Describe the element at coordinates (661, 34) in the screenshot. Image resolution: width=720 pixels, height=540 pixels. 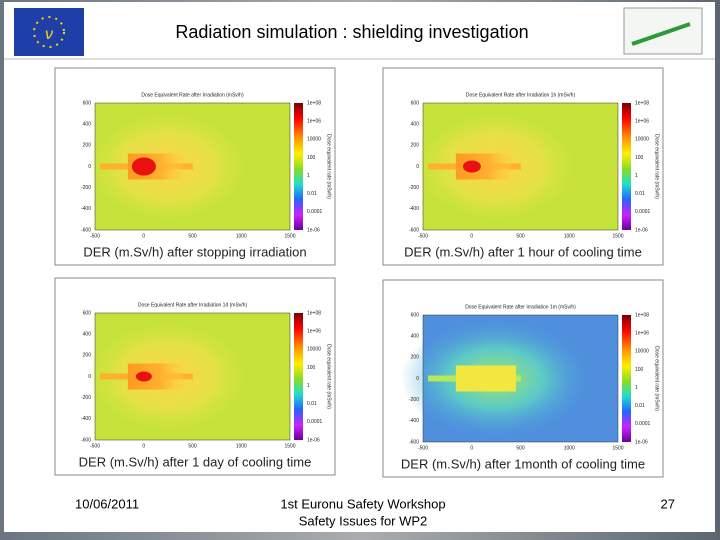
I see `right-logo-graphic` at that location.